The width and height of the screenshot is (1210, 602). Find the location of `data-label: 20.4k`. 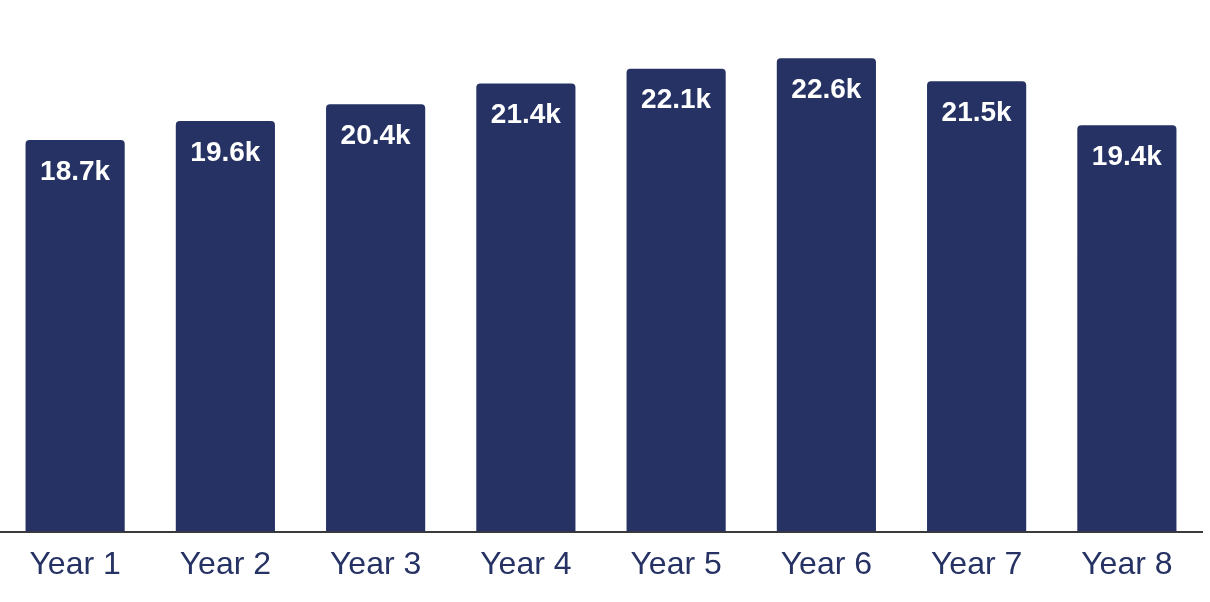

data-label: 20.4k is located at coordinates (376, 135).